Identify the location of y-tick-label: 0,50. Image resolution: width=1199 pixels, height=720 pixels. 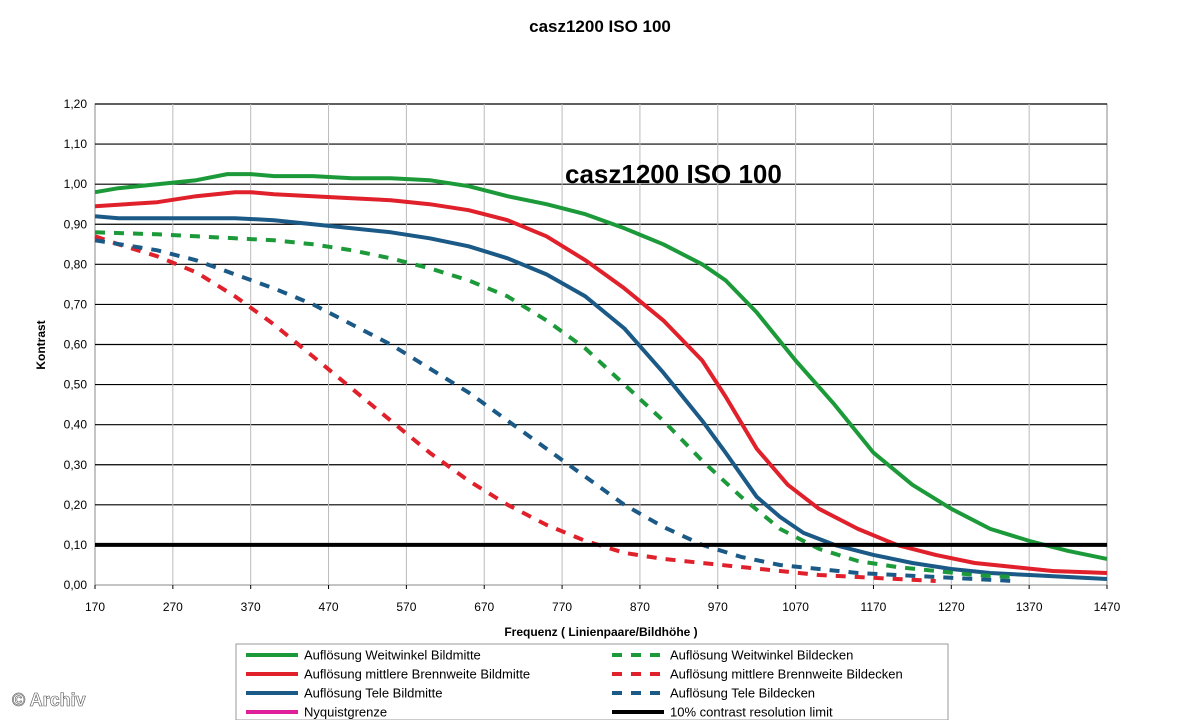
(76, 385).